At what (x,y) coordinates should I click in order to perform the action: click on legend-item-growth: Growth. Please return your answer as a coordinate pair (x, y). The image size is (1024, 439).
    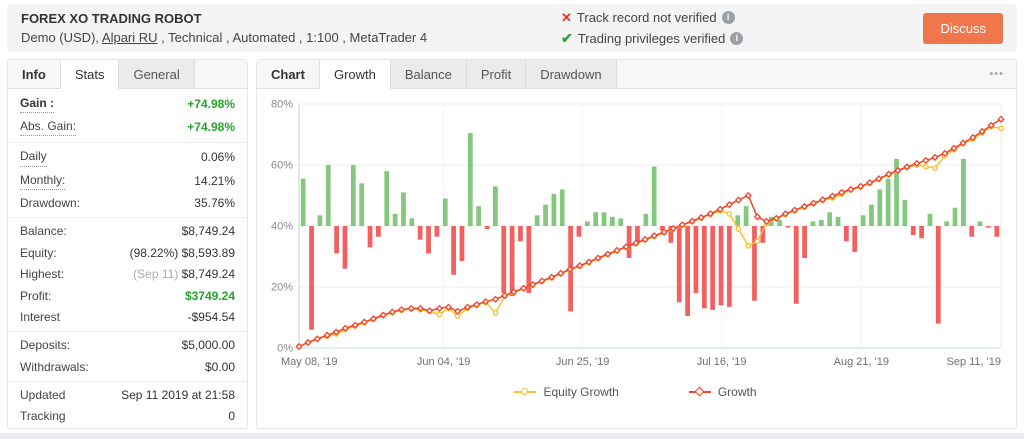
    Looking at the image, I should click on (722, 392).